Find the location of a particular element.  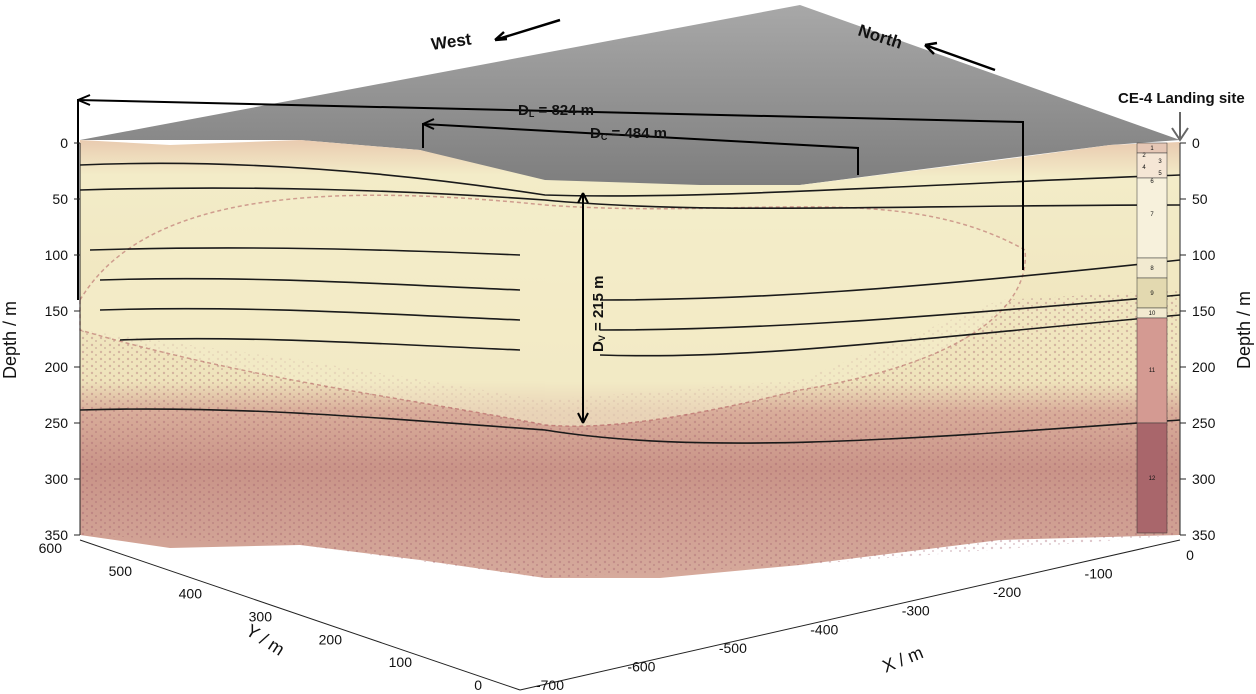

right-depth-tick-label: 100 is located at coordinates (1204, 255).